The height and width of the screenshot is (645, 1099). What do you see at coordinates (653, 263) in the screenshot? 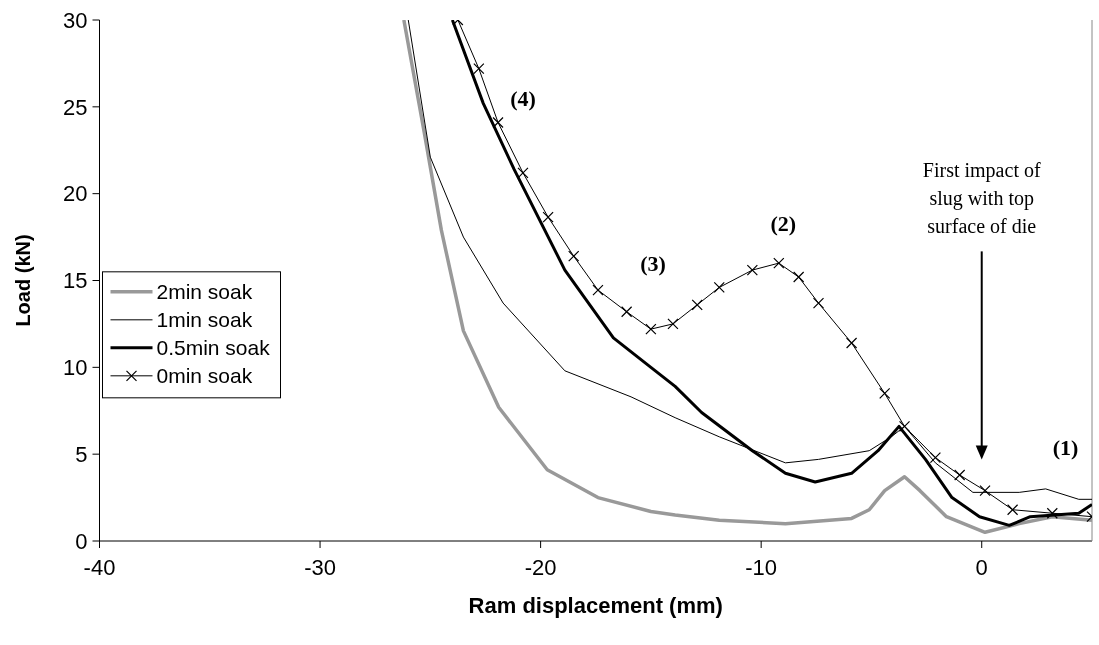
I see `annotation: (3)` at bounding box center [653, 263].